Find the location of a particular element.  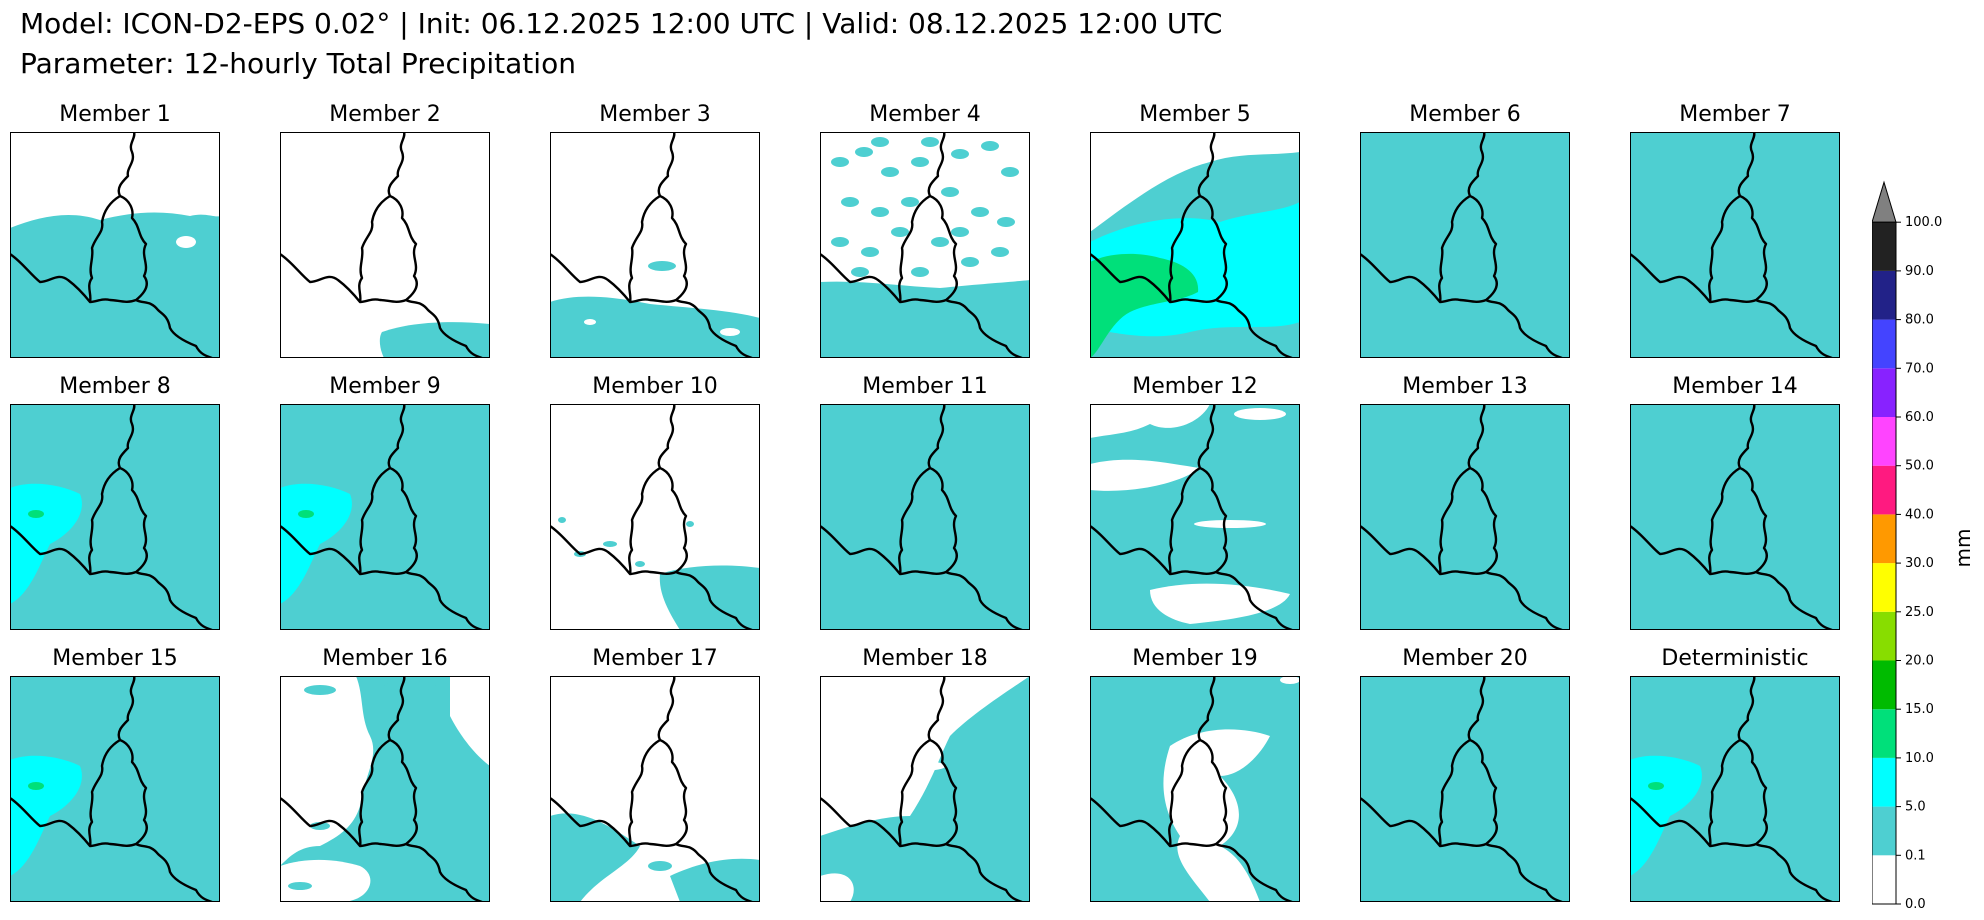

colorbar-extend-arrow is located at coordinates (1884, 201).